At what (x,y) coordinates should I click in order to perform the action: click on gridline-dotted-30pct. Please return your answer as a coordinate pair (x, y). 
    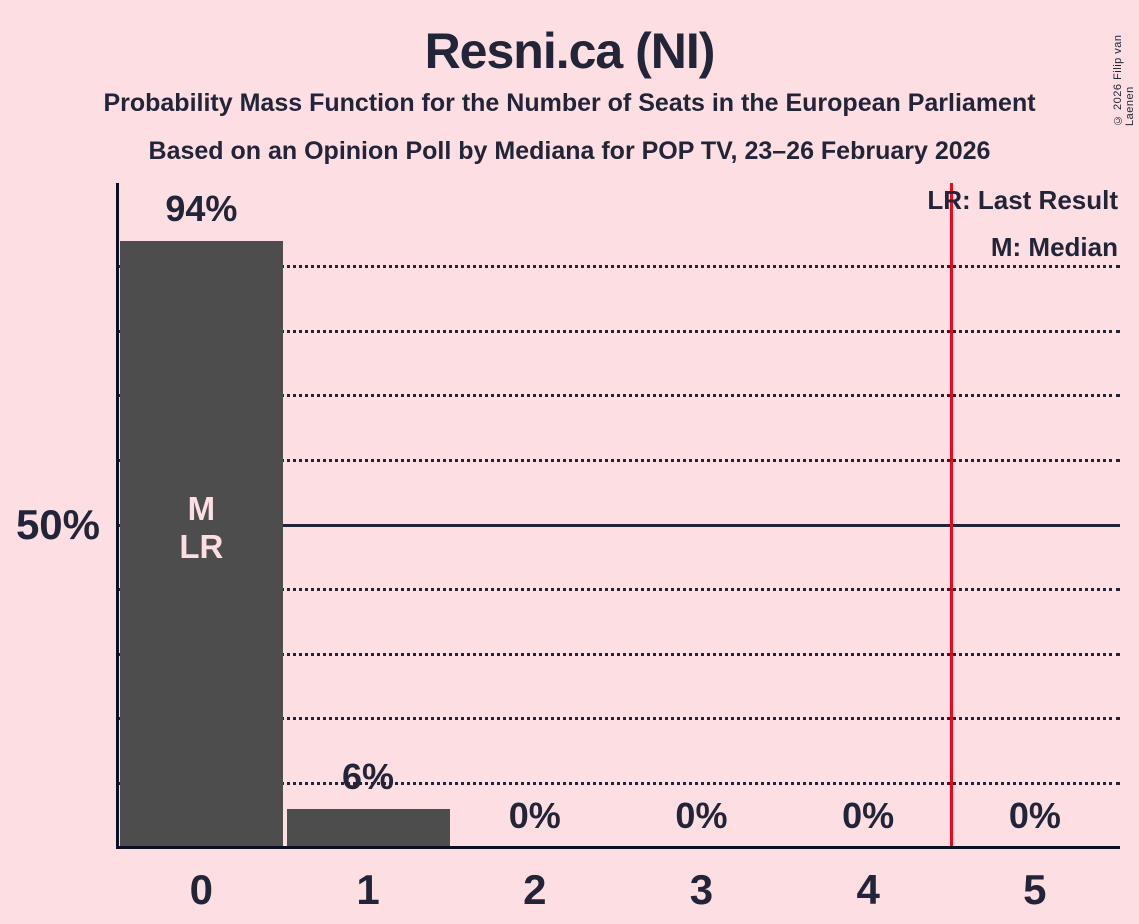
    Looking at the image, I should click on (619, 654).